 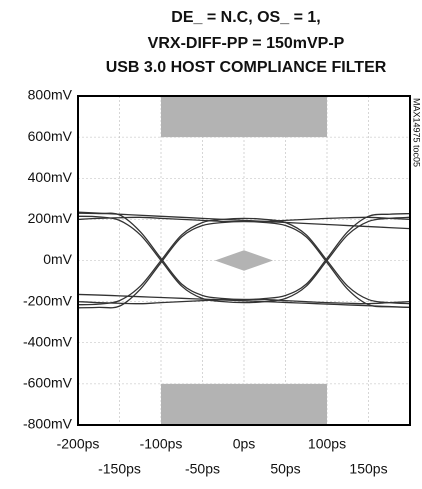 I want to click on y-tick-label: -800mV, so click(x=48, y=424).